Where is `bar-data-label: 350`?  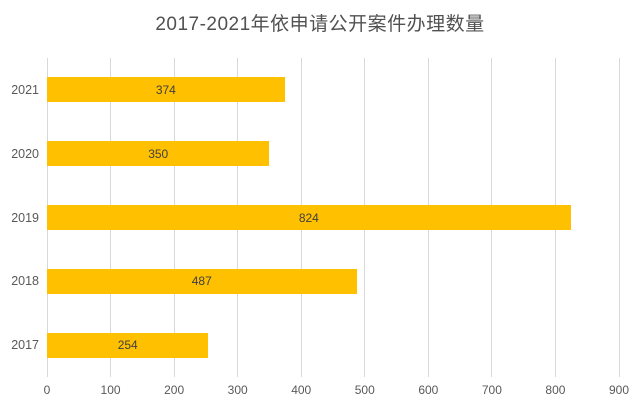
bar-data-label: 350 is located at coordinates (158, 153).